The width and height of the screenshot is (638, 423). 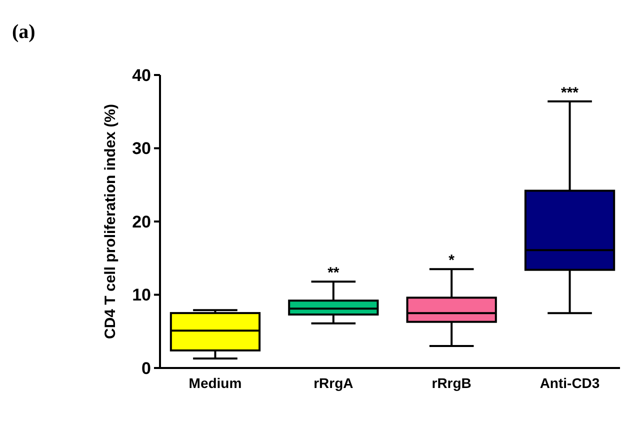 I want to click on annotation: ***, so click(x=570, y=93).